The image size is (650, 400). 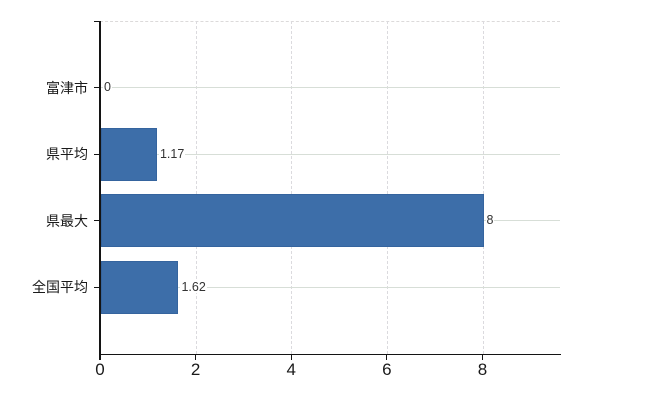 I want to click on x-tick-label: 4, so click(x=291, y=369).